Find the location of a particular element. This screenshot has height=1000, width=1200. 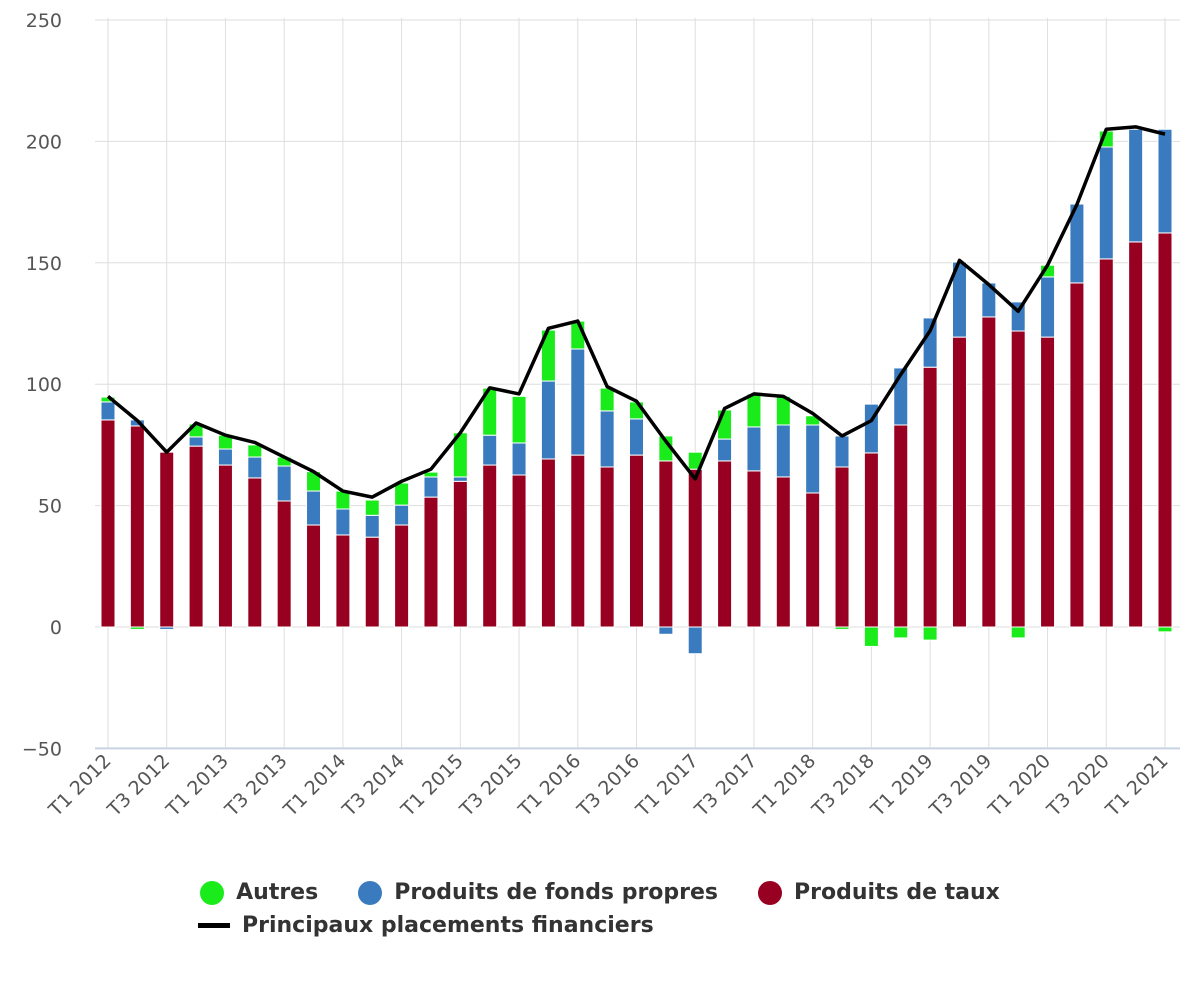

x-tick-label: T1 2012 is located at coordinates (79, 785).